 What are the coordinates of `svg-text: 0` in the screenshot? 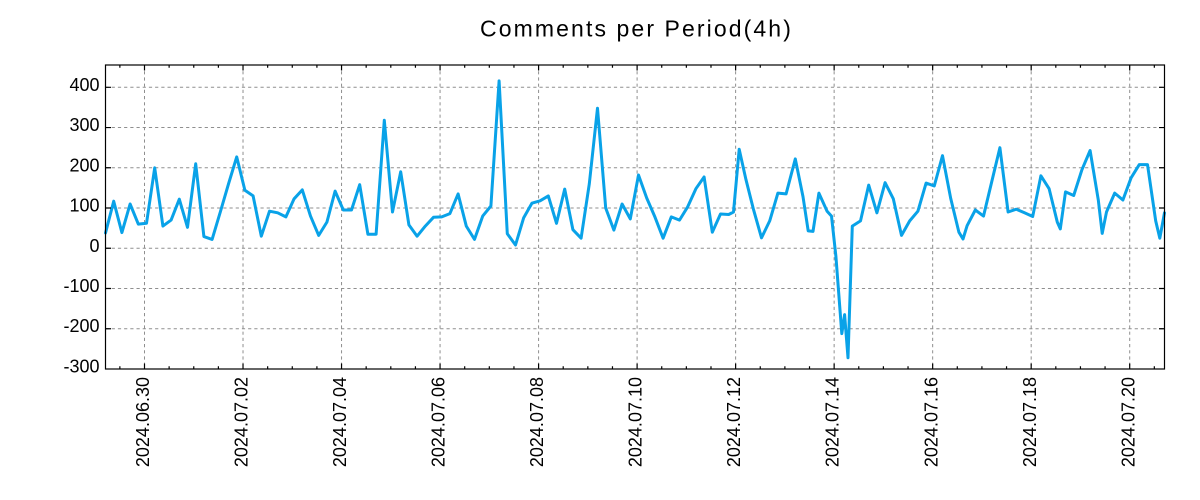 It's located at (94, 246).